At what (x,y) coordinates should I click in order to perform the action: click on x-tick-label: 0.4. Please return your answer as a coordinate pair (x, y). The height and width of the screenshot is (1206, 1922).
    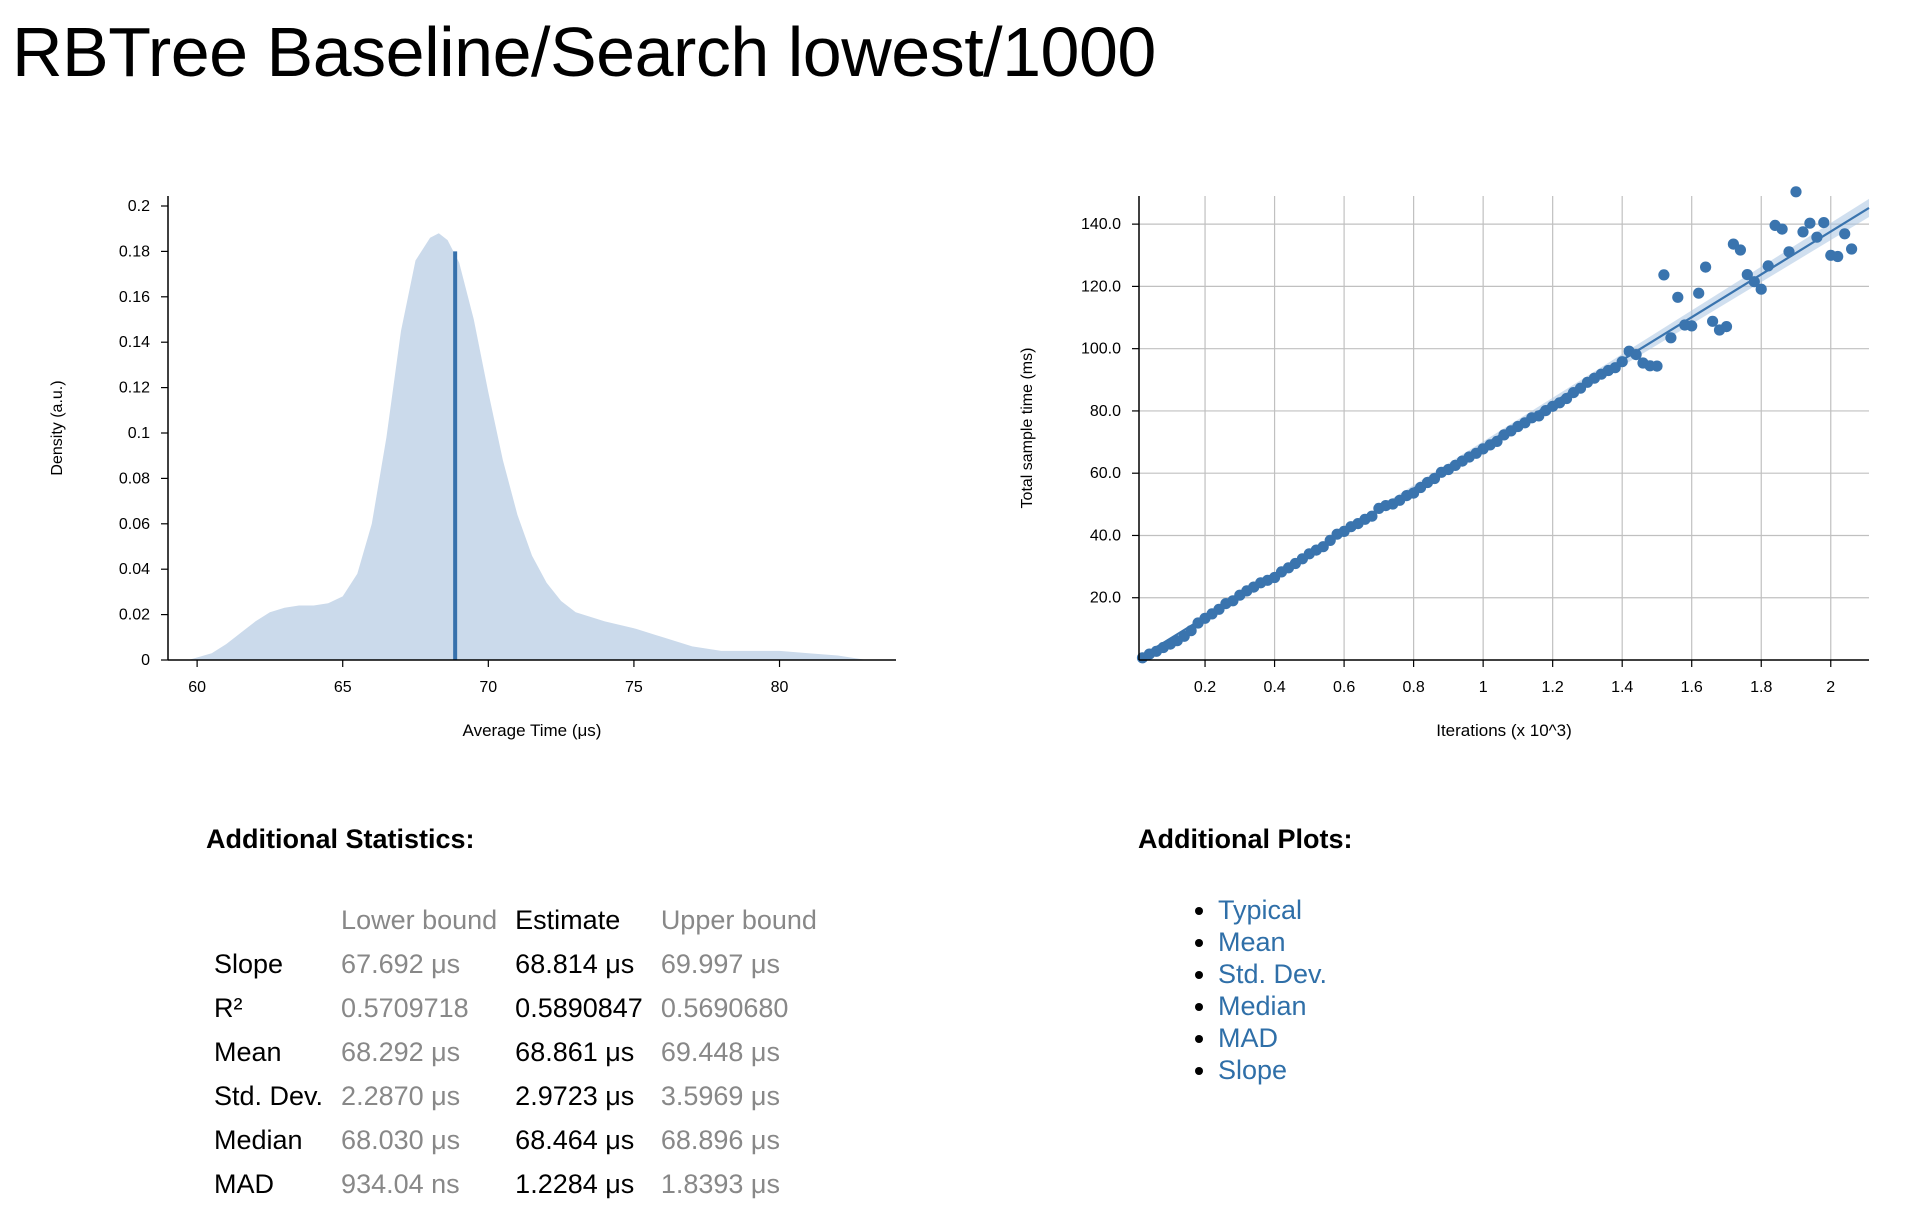
    Looking at the image, I should click on (1274, 687).